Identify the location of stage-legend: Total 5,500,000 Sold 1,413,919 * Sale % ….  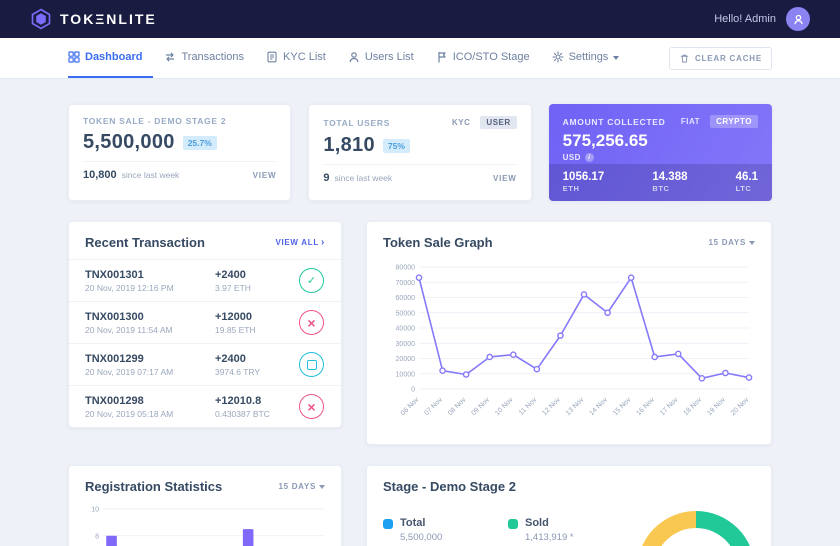
(503, 531).